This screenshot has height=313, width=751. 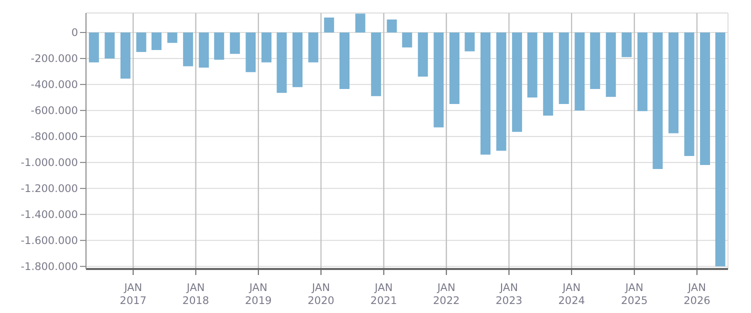 What do you see at coordinates (509, 294) in the screenshot?
I see `x-tick-label: JAN 2023` at bounding box center [509, 294].